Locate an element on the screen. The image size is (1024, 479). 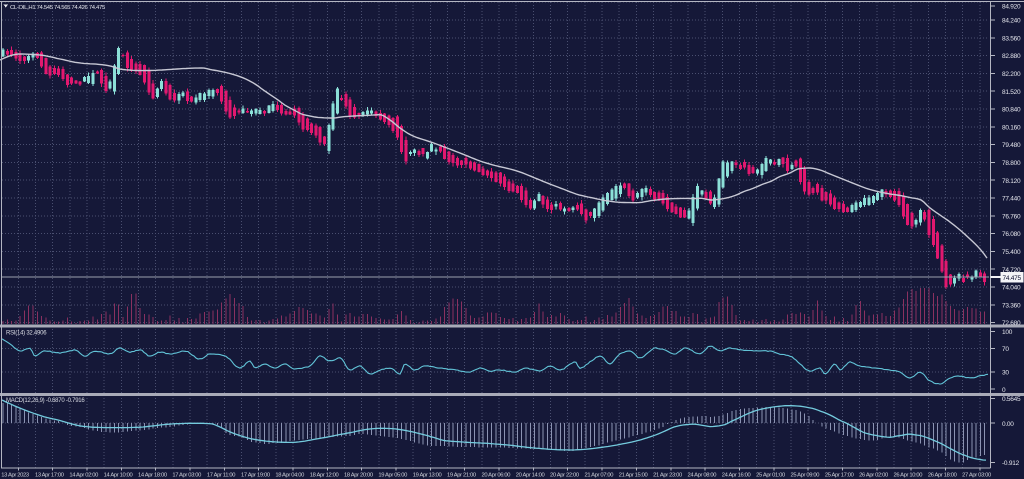
svg-text: 74.040 is located at coordinates (1011, 288).